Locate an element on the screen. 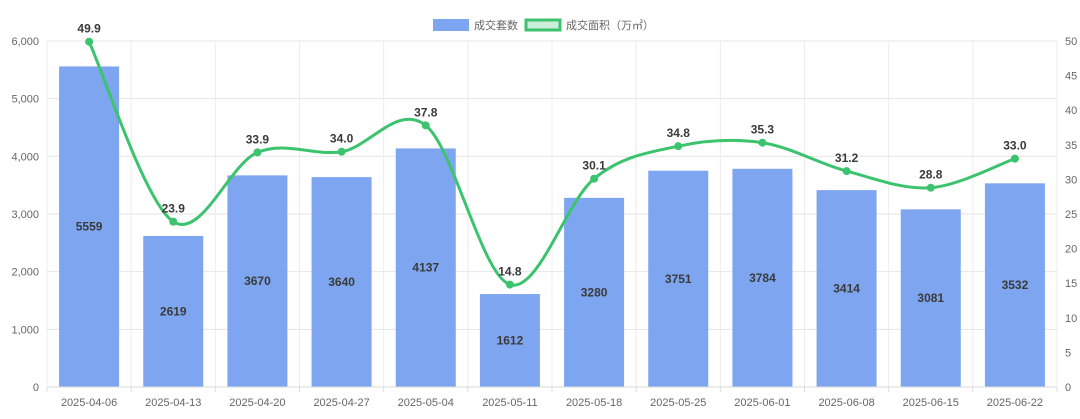  legend-label-line: 成交面积（万㎡） is located at coordinates (610, 25).